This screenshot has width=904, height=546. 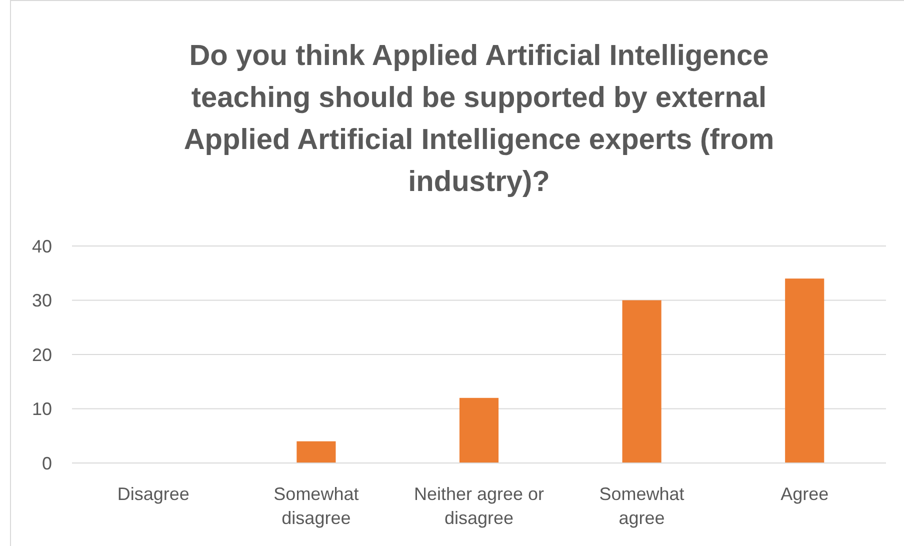 What do you see at coordinates (804, 494) in the screenshot?
I see `x-tick-label: Agree` at bounding box center [804, 494].